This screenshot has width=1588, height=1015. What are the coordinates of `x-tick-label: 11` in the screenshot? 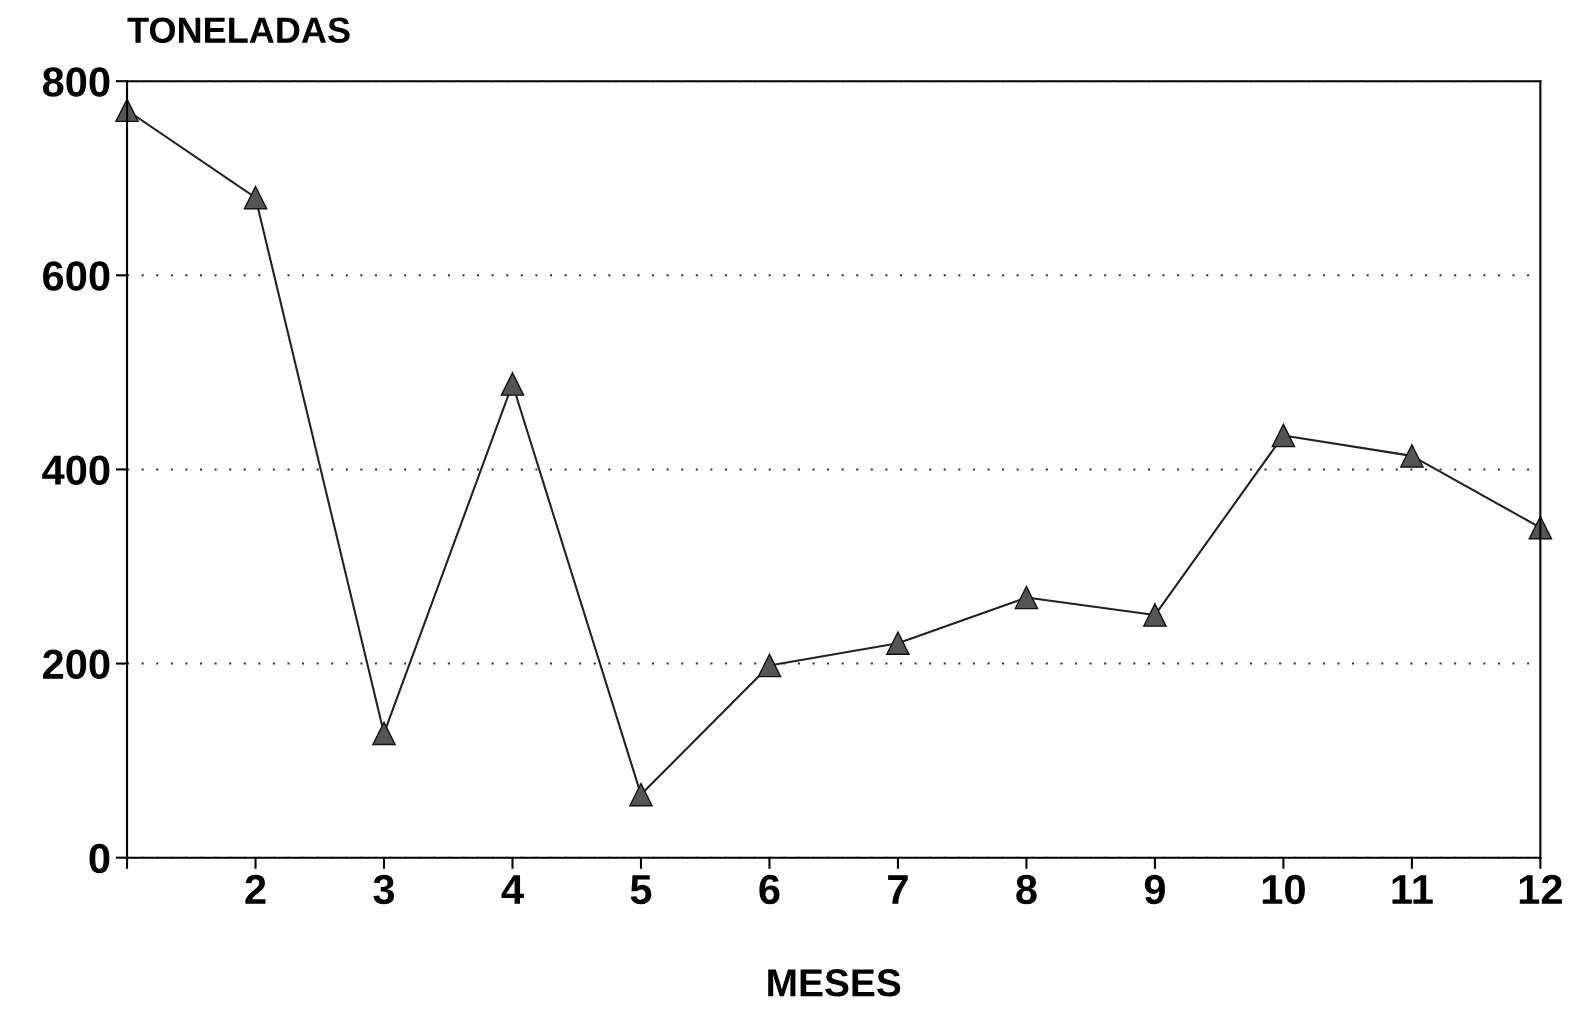 It's located at (1412, 889).